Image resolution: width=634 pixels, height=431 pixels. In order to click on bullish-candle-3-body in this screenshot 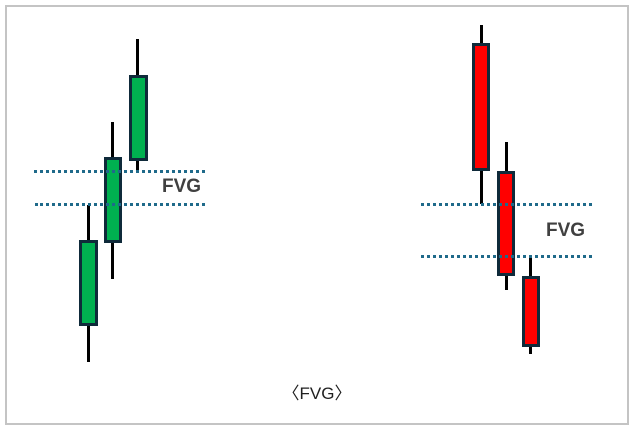, I will do `click(138, 118)`.